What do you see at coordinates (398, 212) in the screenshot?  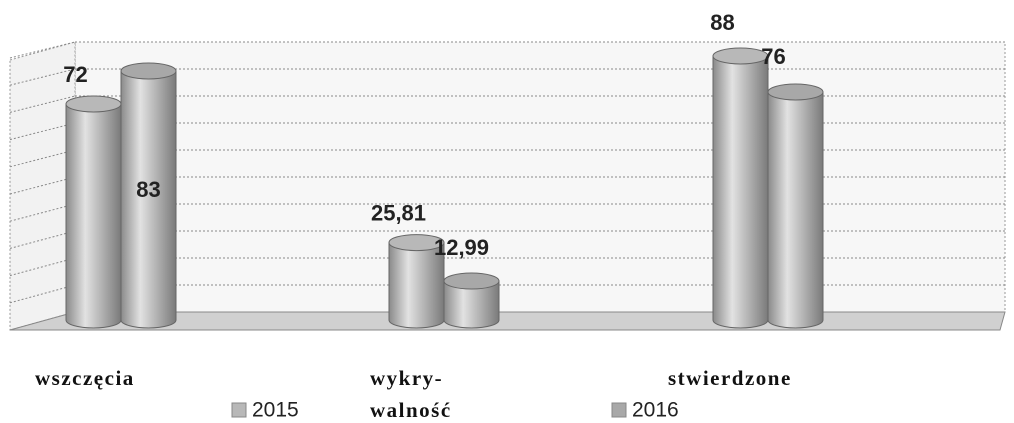 I see `value-label: 25,81` at bounding box center [398, 212].